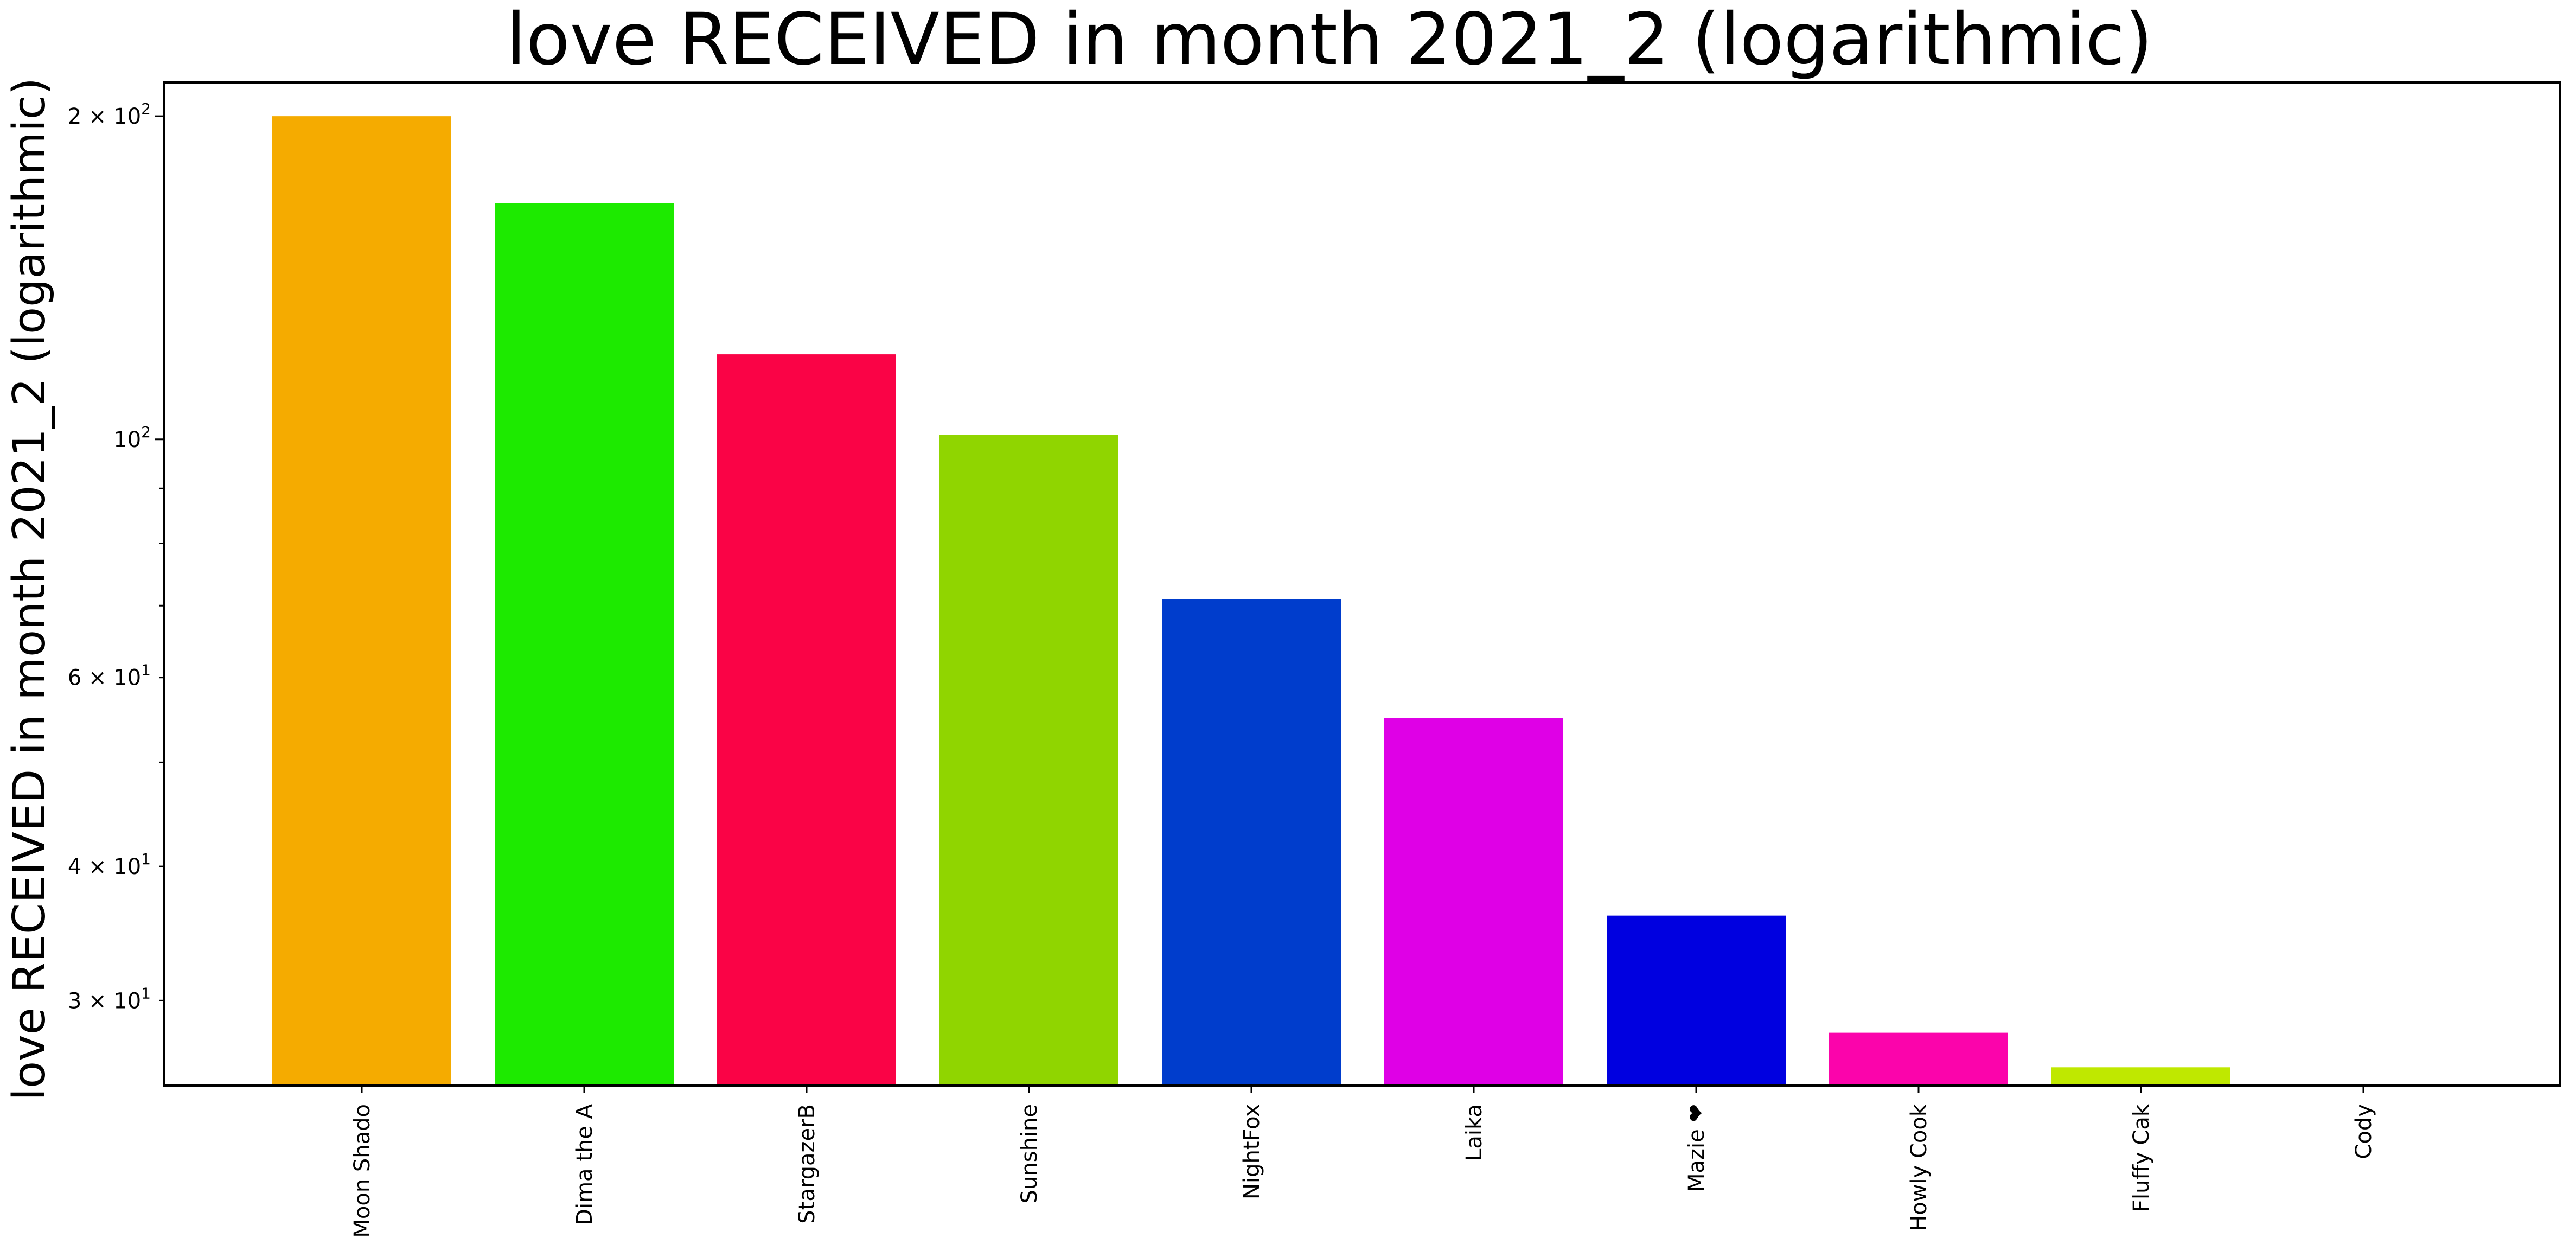  What do you see at coordinates (109, 114) in the screenshot?
I see `y-tick-label: 2 × 102` at bounding box center [109, 114].